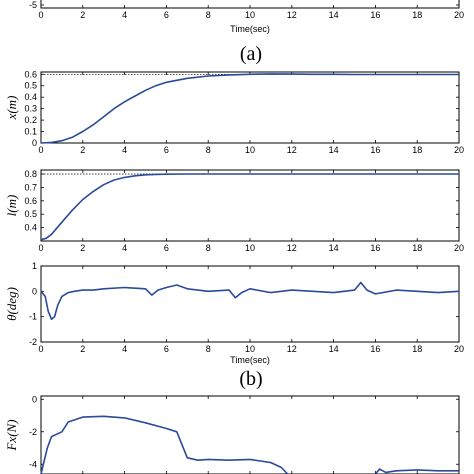  Describe the element at coordinates (34, 266) in the screenshot. I see `y-tick-label: 1` at that location.